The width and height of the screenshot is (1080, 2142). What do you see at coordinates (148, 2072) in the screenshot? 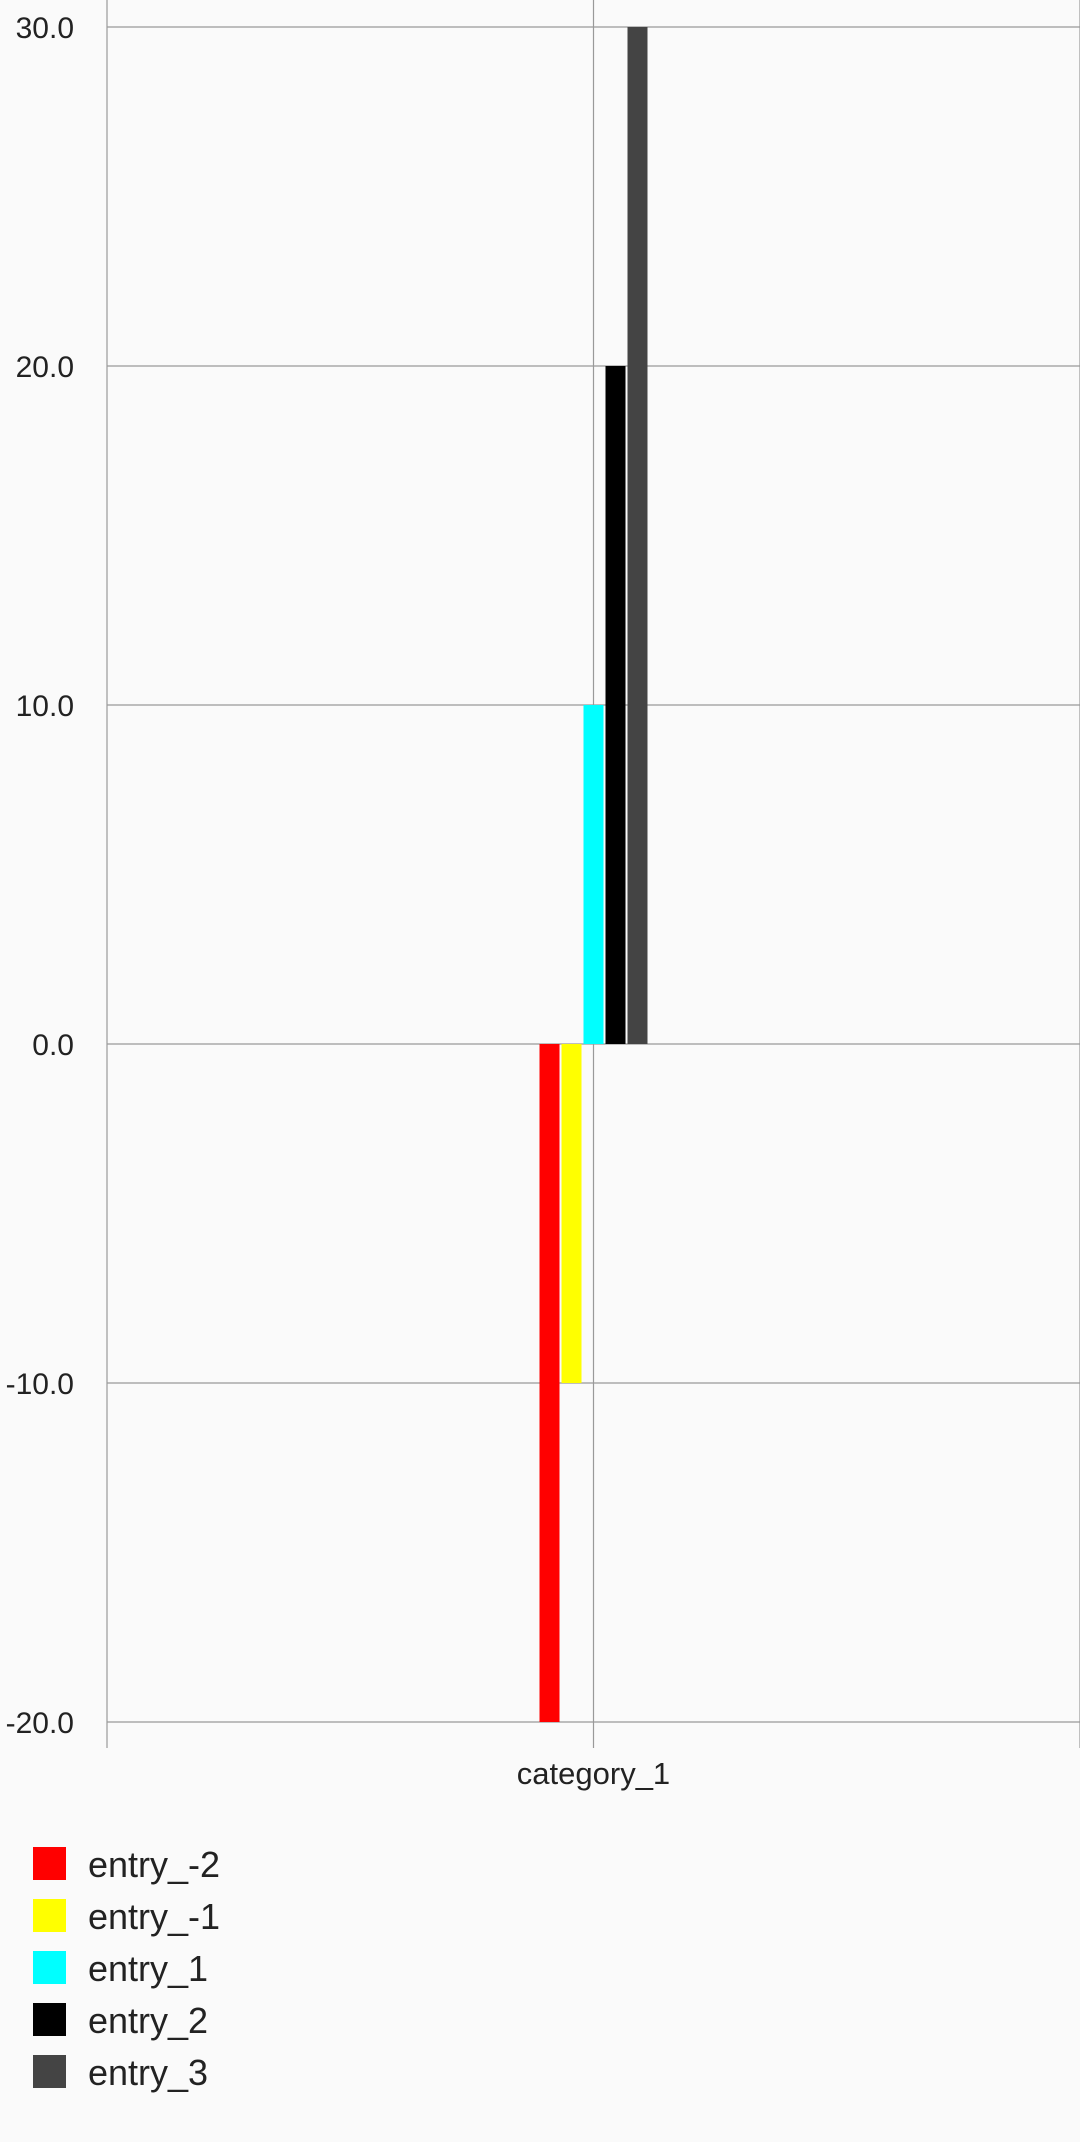
I see `legend-label: entry_3` at bounding box center [148, 2072].